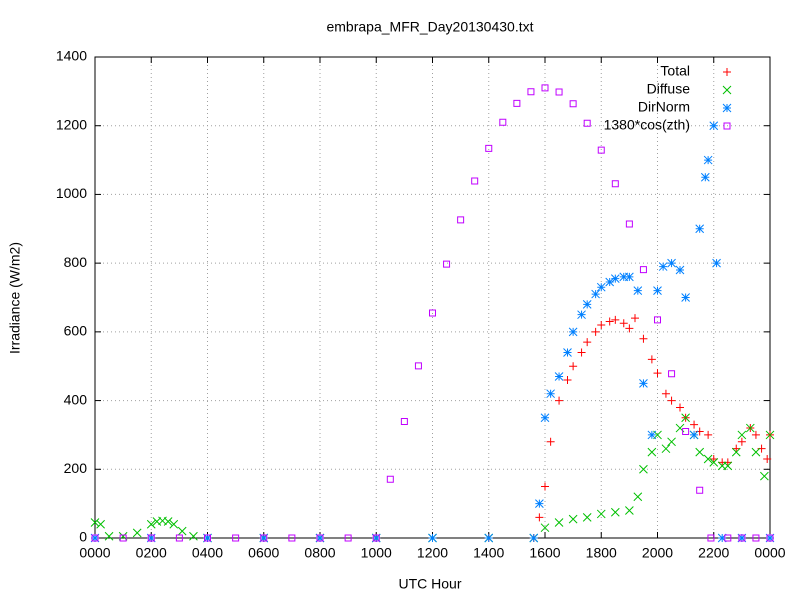  Describe the element at coordinates (713, 553) in the screenshot. I see `x-tick-label: 2200` at that location.